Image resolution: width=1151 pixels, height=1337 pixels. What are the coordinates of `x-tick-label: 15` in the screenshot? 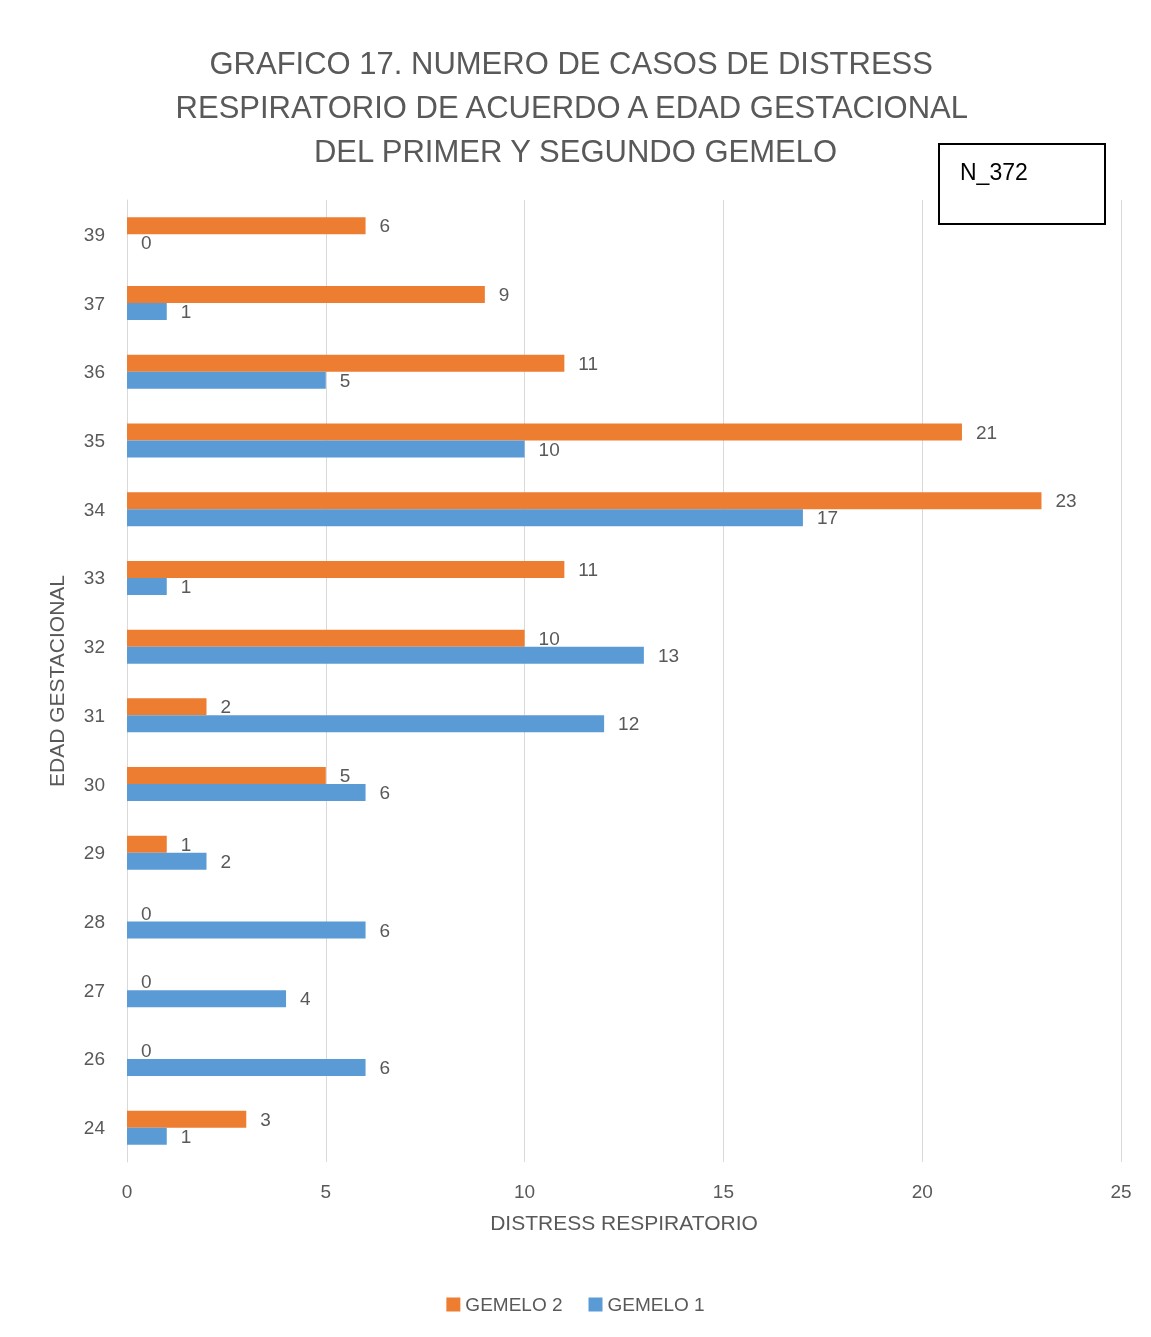 It's located at (723, 1191).